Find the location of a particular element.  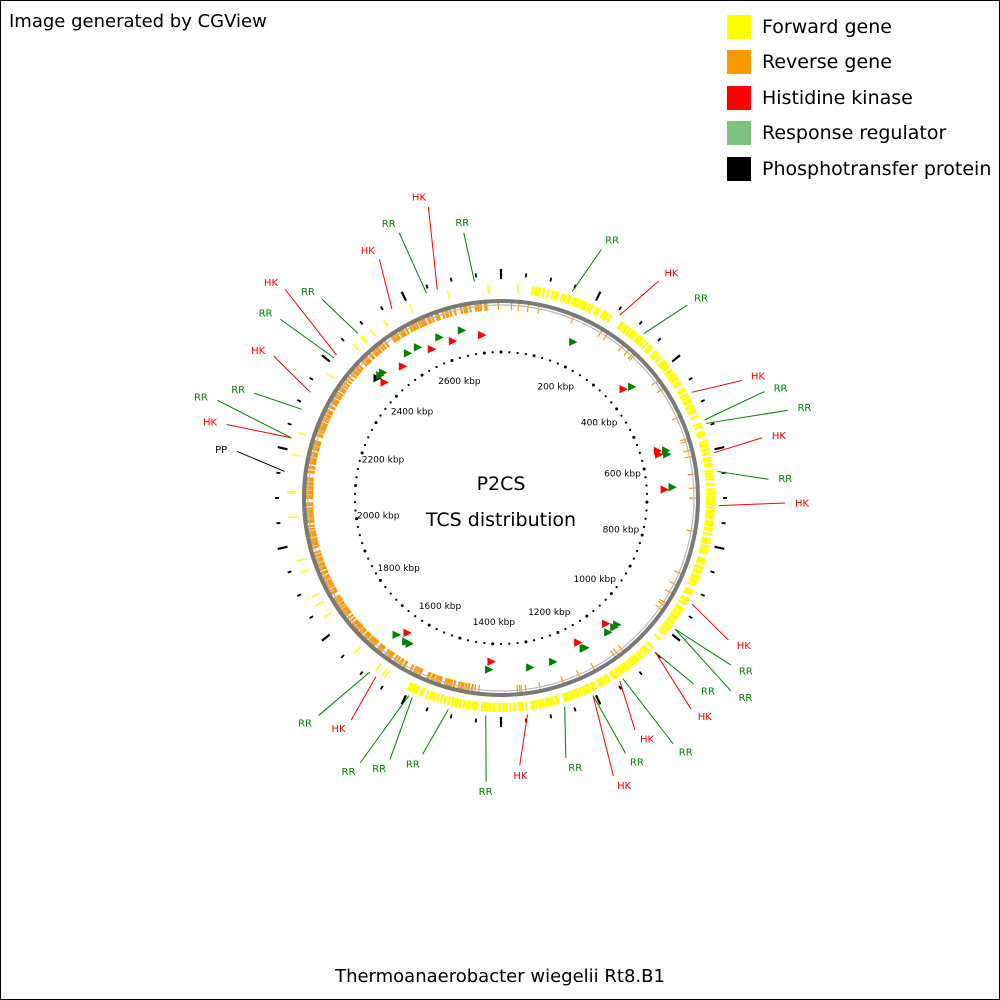

callout-label: HK is located at coordinates (671, 274).